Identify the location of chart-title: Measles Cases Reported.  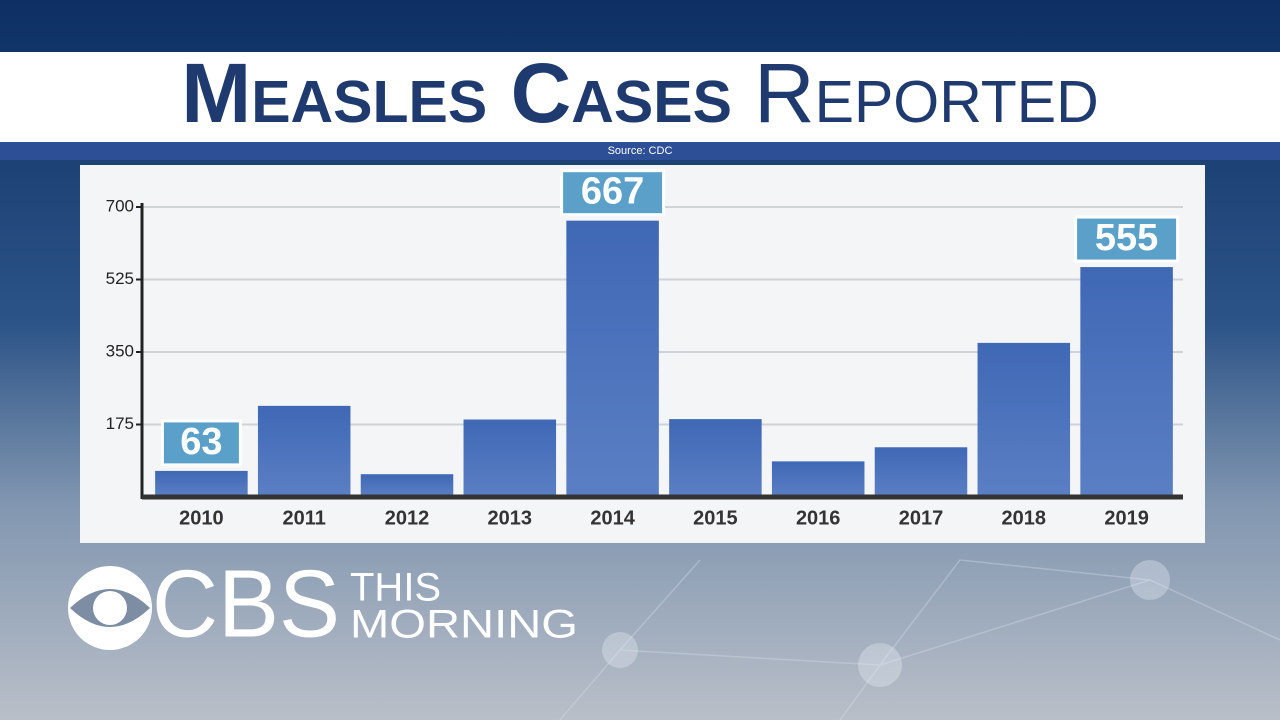
(640, 93).